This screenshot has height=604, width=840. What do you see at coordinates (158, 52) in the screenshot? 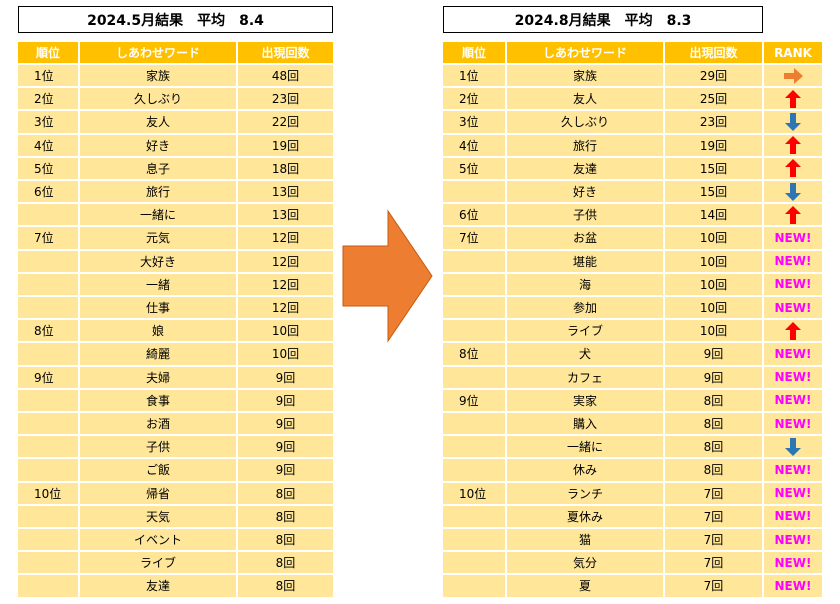
I see `column-header: しあわせワード` at bounding box center [158, 52].